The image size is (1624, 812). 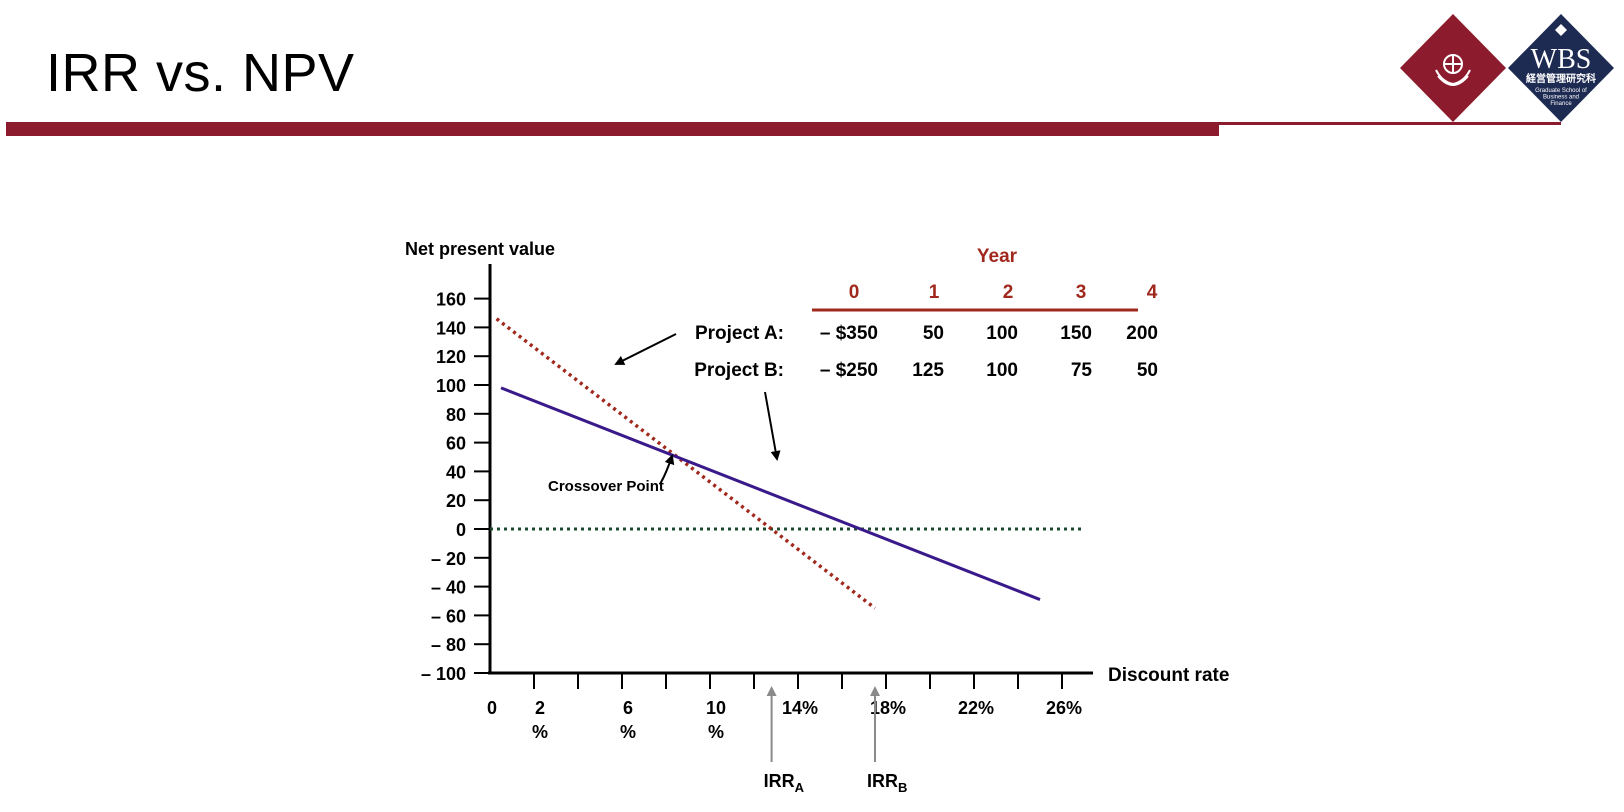 I want to click on x-tick-label: 10%, so click(x=716, y=720).